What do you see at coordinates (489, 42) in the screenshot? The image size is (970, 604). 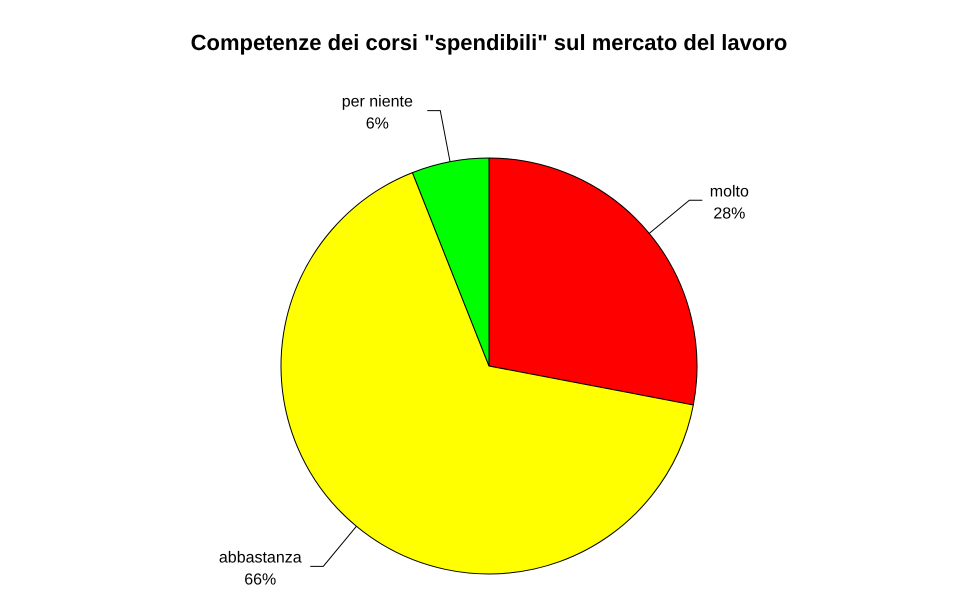 I see `chart-title: Competenze dei corsi "spendibili" sul mercato del lavoro` at bounding box center [489, 42].